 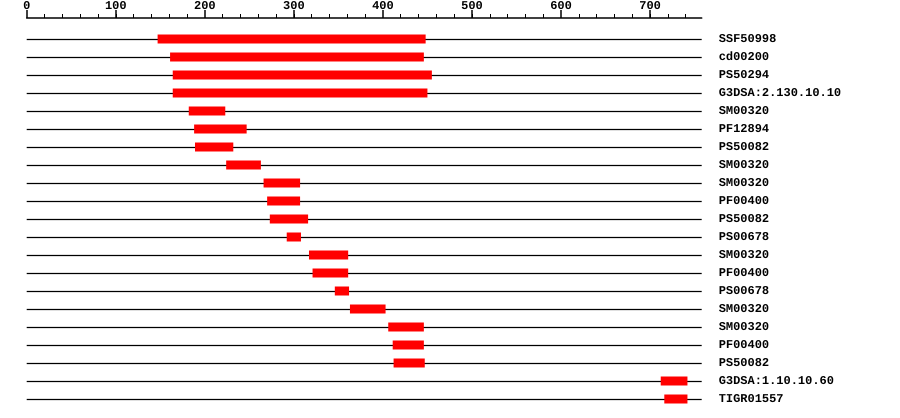 What do you see at coordinates (744, 75) in the screenshot?
I see `y-tick-label: PS50294` at bounding box center [744, 75].